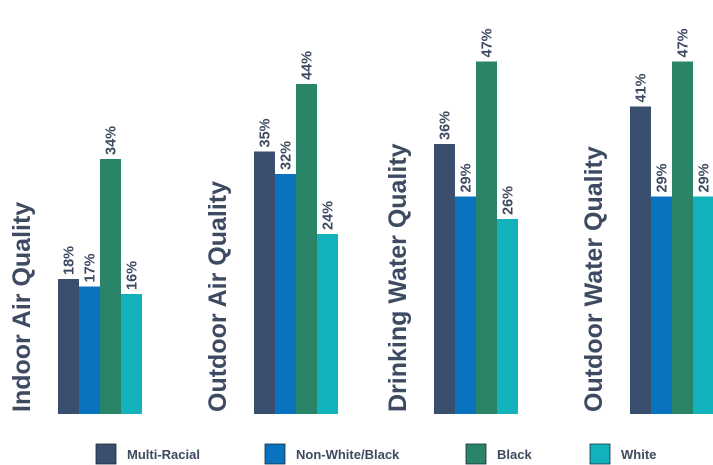  What do you see at coordinates (398, 277) in the screenshot?
I see `category-label: Drinking Water Quality` at bounding box center [398, 277].